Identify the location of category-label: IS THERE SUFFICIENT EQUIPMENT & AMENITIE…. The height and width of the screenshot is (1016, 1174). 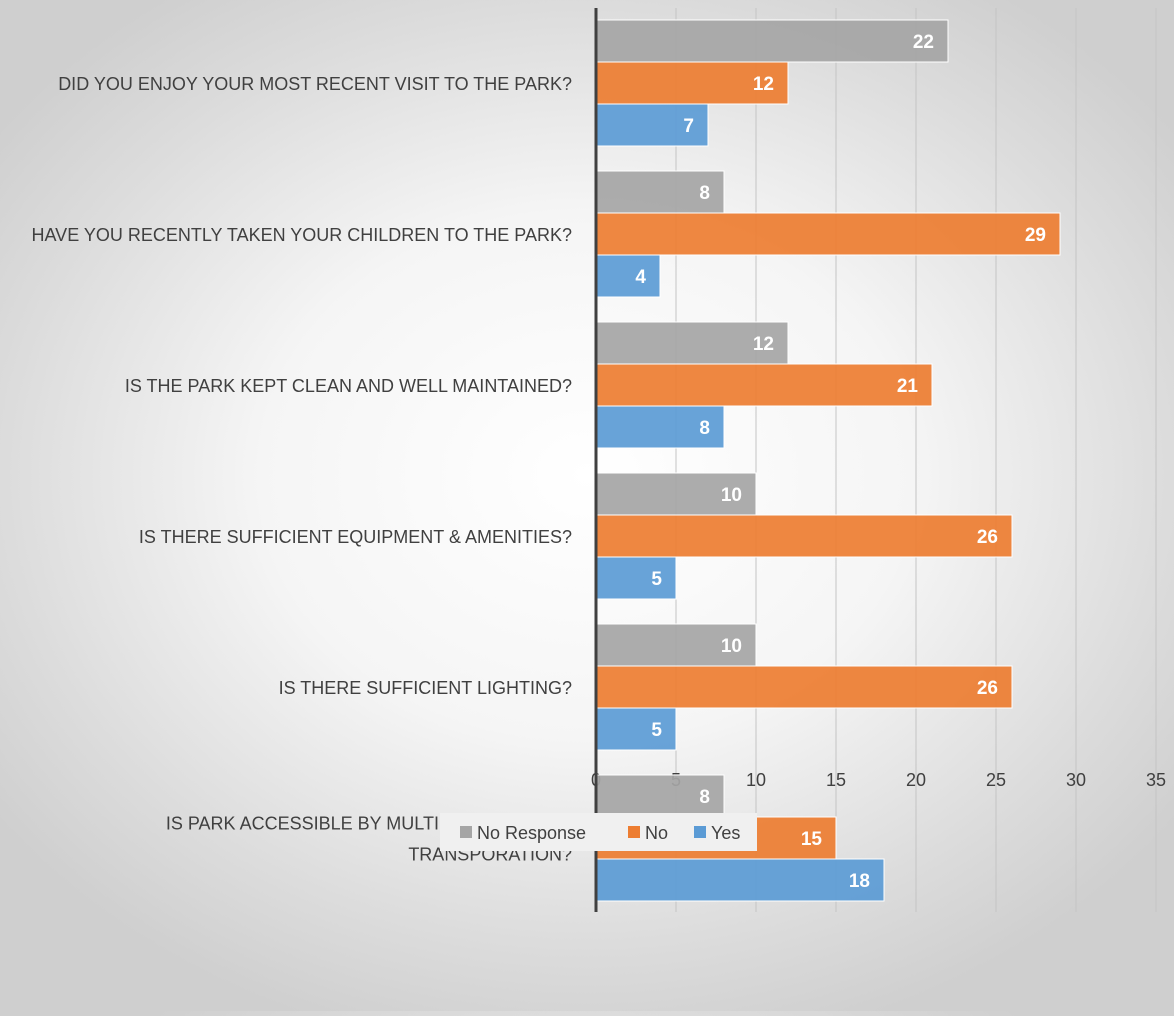
(355, 537).